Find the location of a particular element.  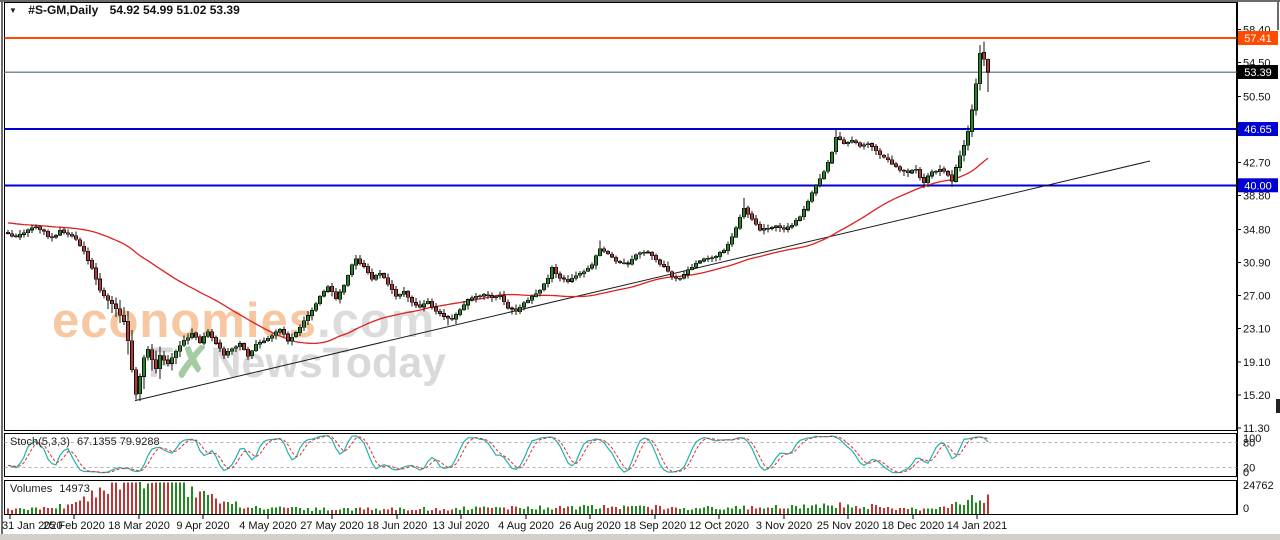

stoch-axis-label: 80 is located at coordinates (1249, 443).